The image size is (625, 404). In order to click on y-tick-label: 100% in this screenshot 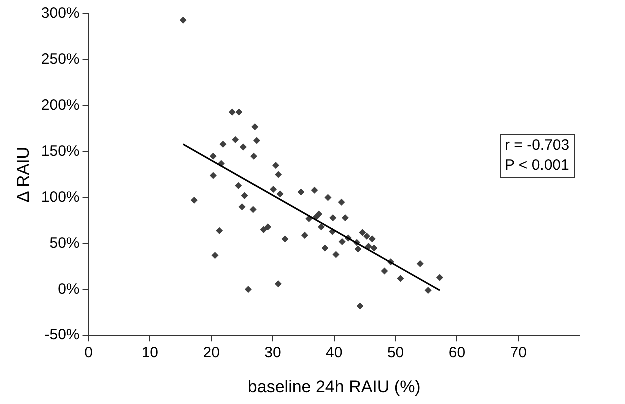, I will do `click(60, 197)`.